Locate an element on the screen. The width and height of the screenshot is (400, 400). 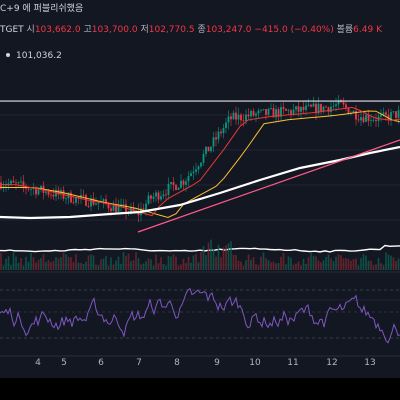
indicator-dot-icon is located at coordinates (8, 55).